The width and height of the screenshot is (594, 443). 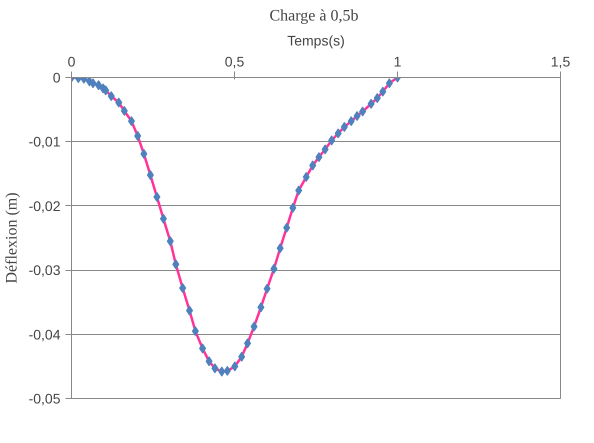 I want to click on x-tick-label: 0,5, so click(x=234, y=62).